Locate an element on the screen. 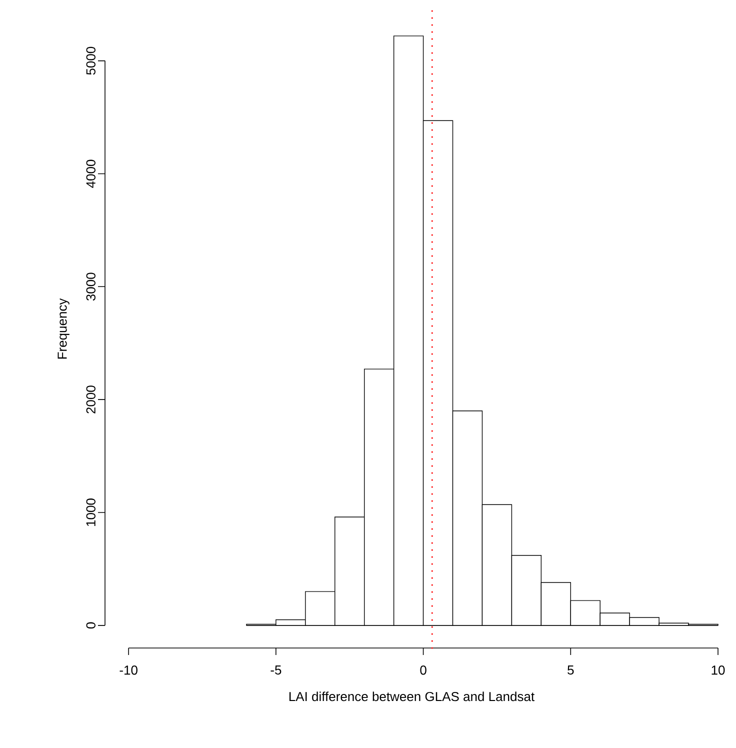 This screenshot has height=748, width=736. y-tick-label: 0 is located at coordinates (91, 625).